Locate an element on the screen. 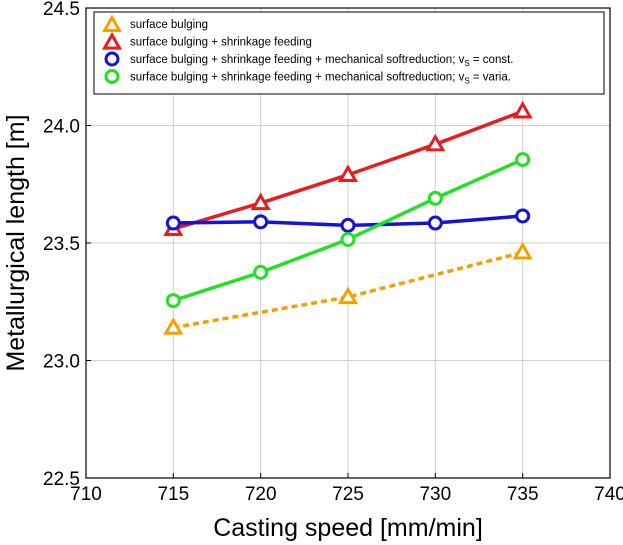  legend-label-tail: = varia. is located at coordinates (490, 78).